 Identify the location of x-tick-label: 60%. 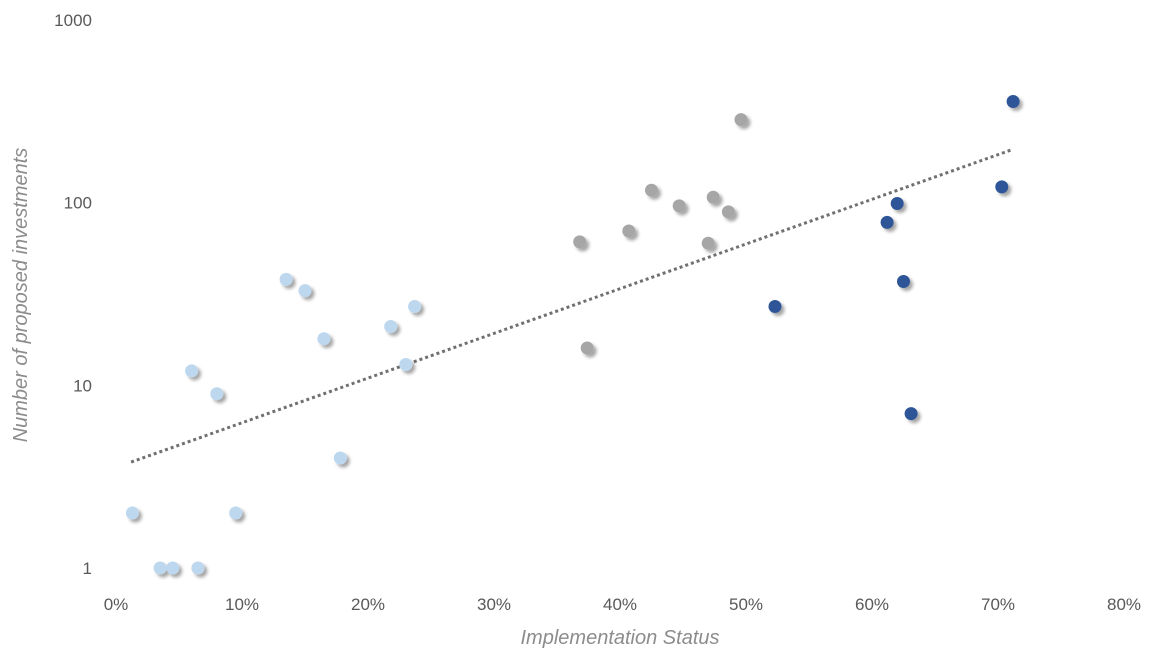
(872, 604).